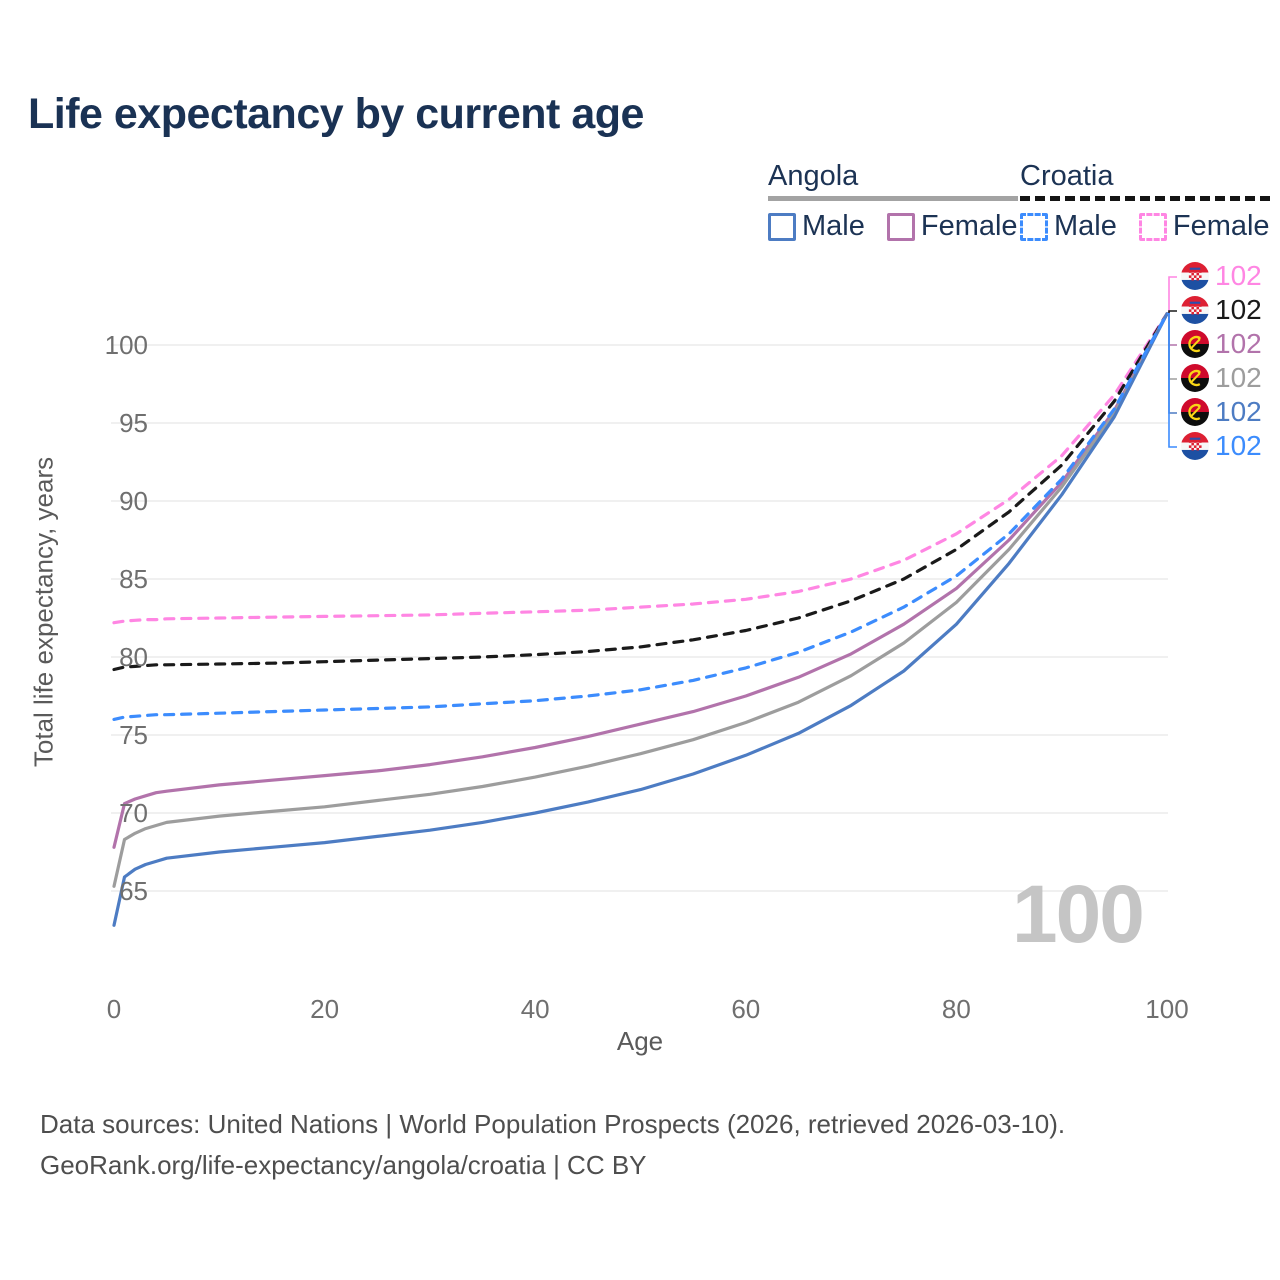  What do you see at coordinates (133, 657) in the screenshot?
I see `y-tick-label: 80` at bounding box center [133, 657].